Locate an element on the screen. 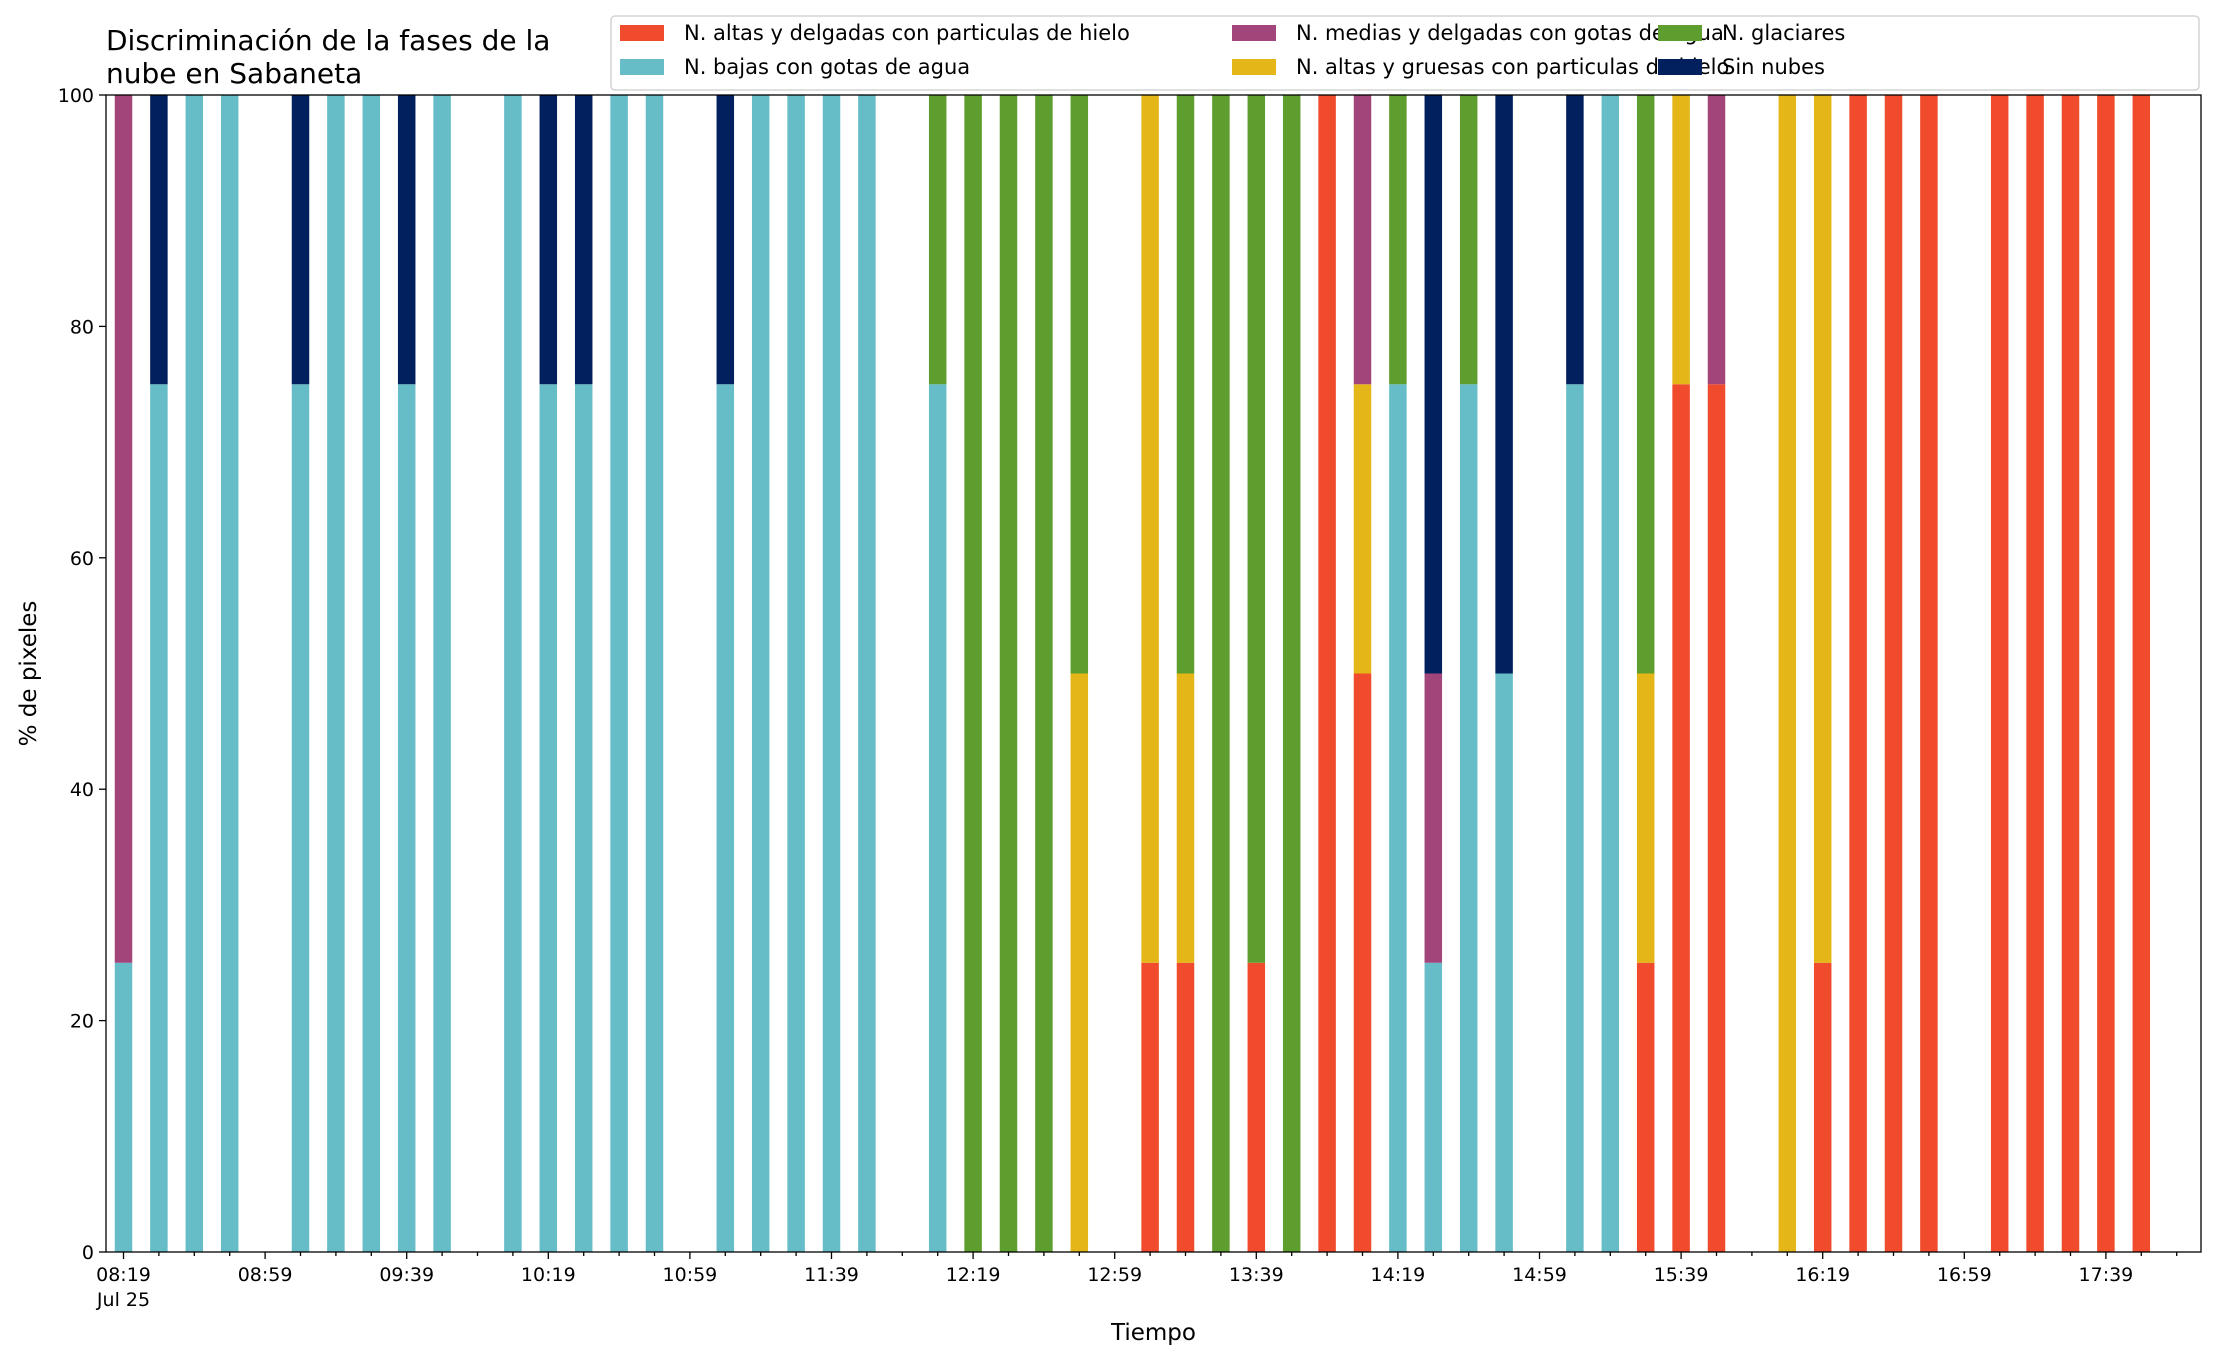 Image resolution: width=2216 pixels, height=1355 pixels. legend-entry: Sin nubes is located at coordinates (1741, 67).